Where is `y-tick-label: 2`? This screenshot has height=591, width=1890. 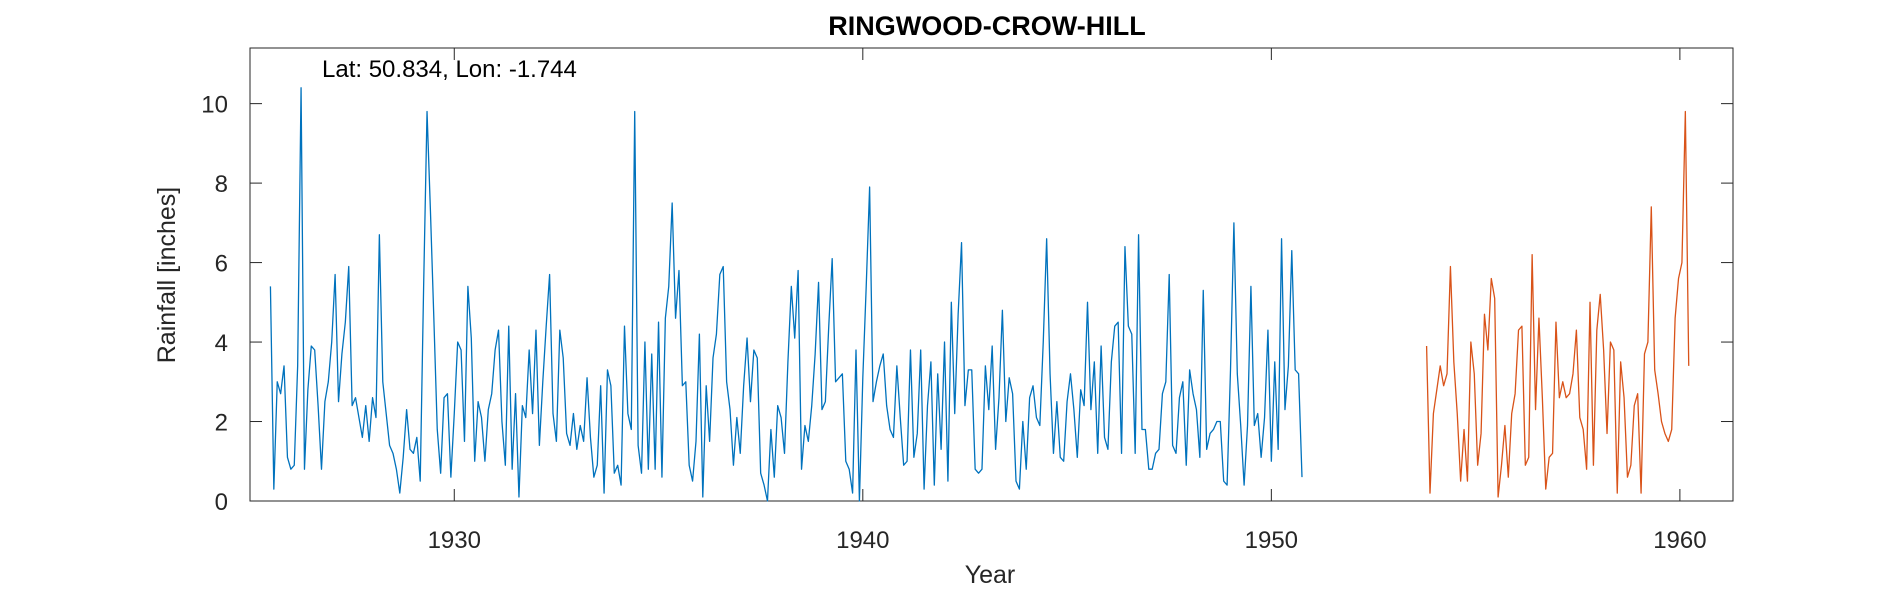 y-tick-label: 2 is located at coordinates (221, 423).